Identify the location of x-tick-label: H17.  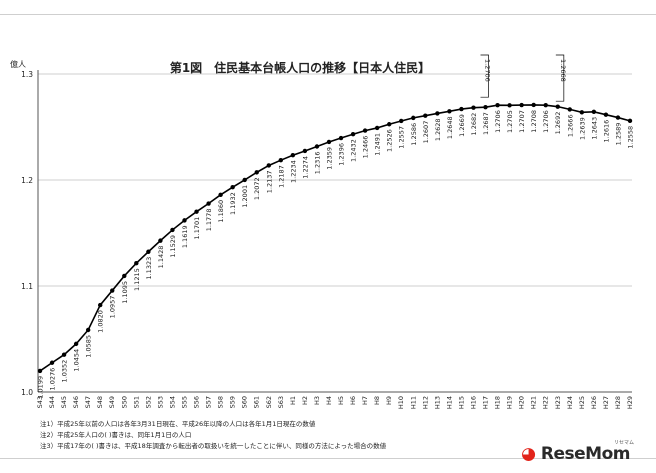
(486, 402).